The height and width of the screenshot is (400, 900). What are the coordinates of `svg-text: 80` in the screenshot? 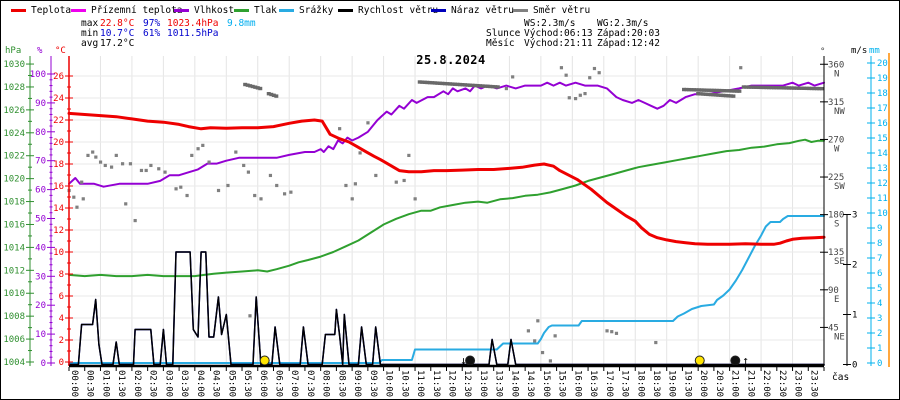 It's located at (40, 133).